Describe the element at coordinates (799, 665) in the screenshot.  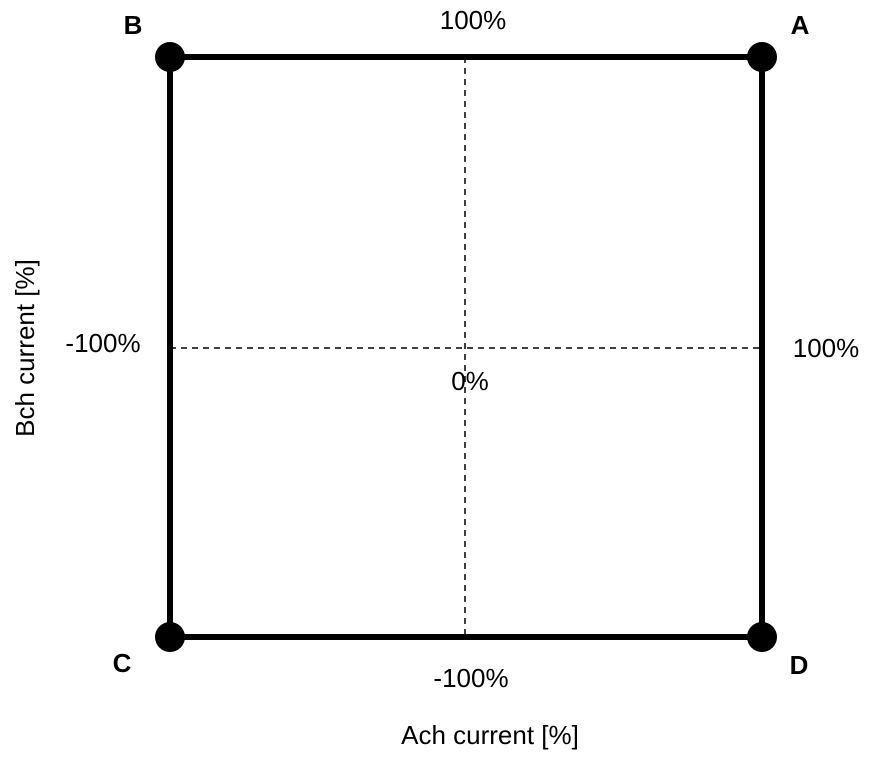
I see `corner-label: D` at that location.